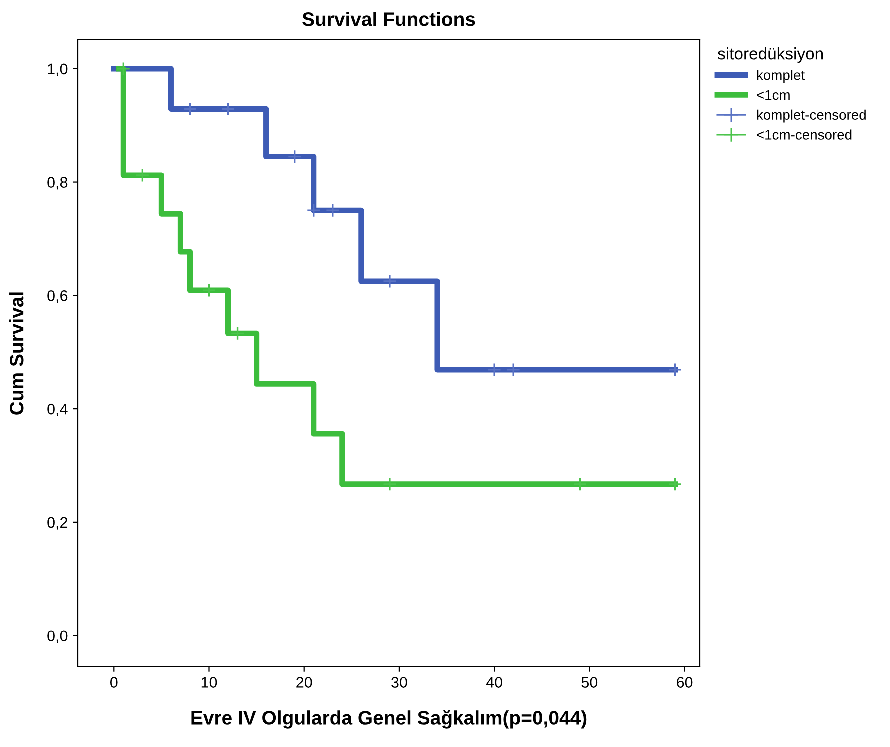 This screenshot has height=747, width=890. What do you see at coordinates (771, 56) in the screenshot?
I see `legend-title: sitoredüksiyon` at bounding box center [771, 56].